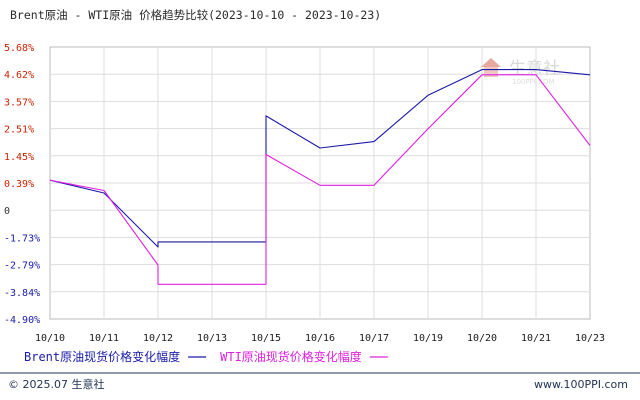  What do you see at coordinates (22, 266) in the screenshot?
I see `y-tick-label: -2.79%` at bounding box center [22, 266].